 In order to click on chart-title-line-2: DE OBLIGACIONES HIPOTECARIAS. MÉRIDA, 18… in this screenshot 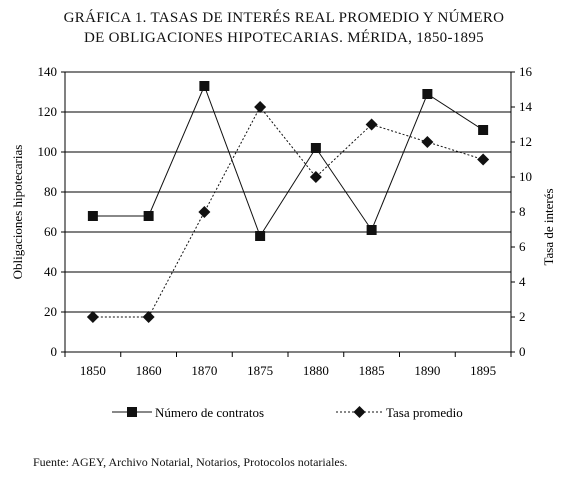, I will do `click(284, 38)`.